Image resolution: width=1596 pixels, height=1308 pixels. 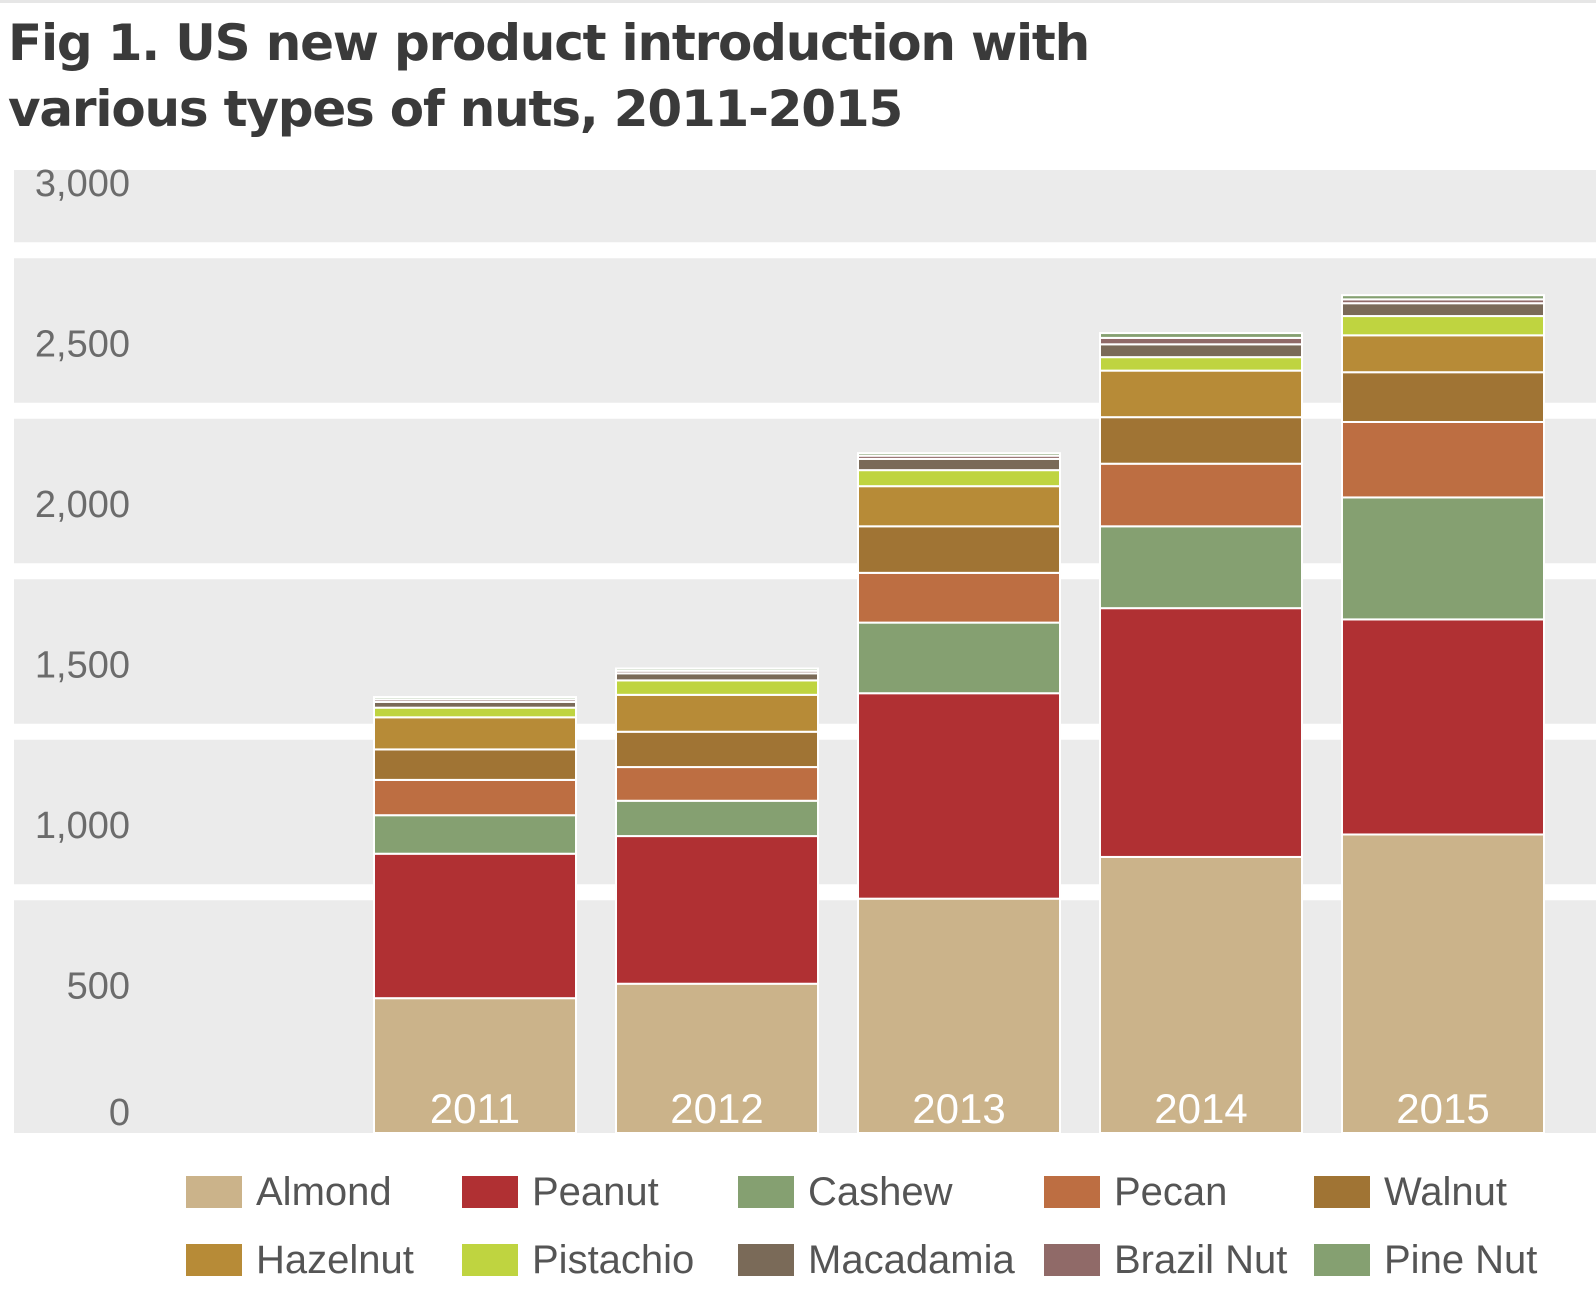 I want to click on bar-segment-macadamia-2013, so click(x=959, y=464).